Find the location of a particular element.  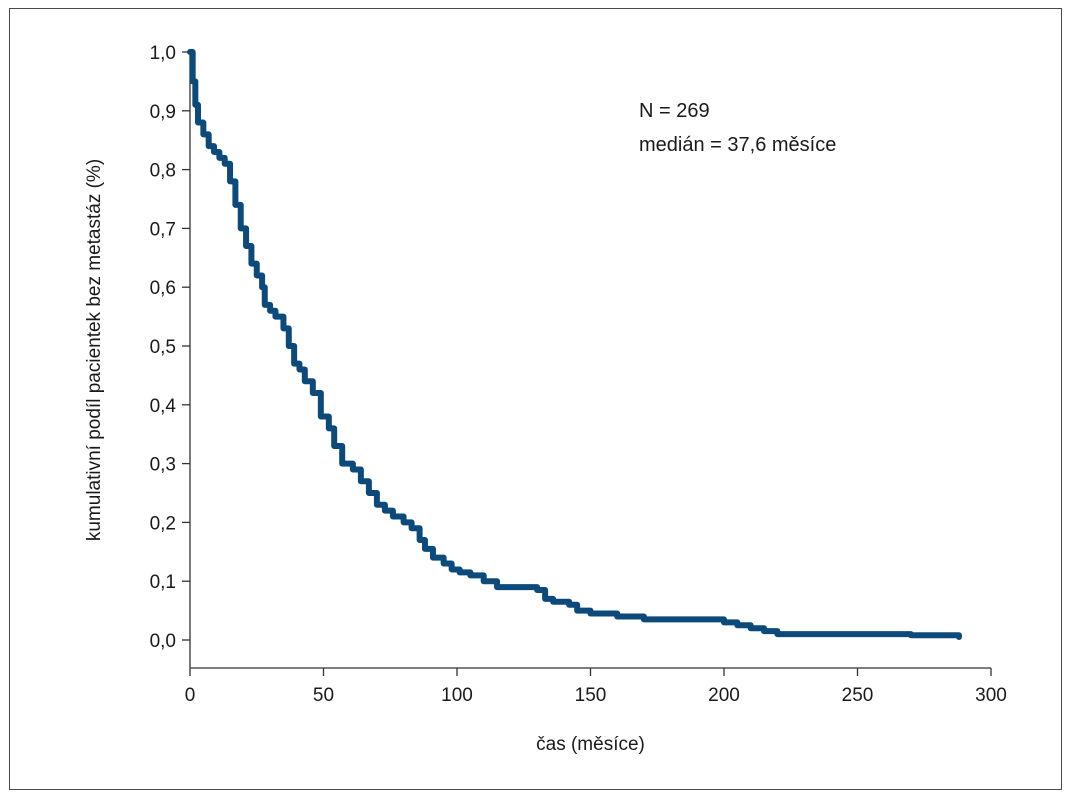

y-tick-label: 0,0 is located at coordinates (163, 641).